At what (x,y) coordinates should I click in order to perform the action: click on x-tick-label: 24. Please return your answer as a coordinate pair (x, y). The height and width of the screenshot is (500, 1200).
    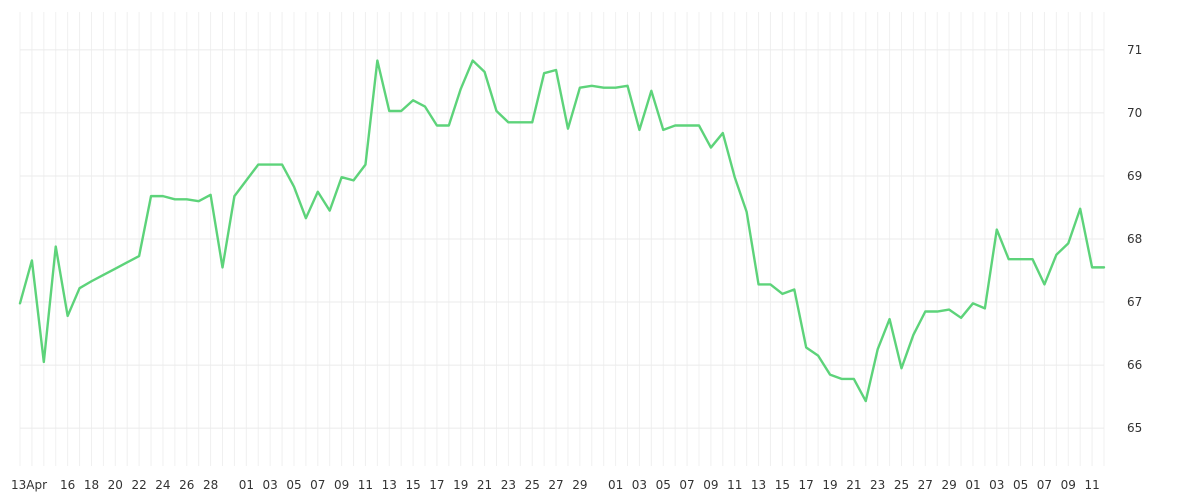
    Looking at the image, I should click on (162, 485).